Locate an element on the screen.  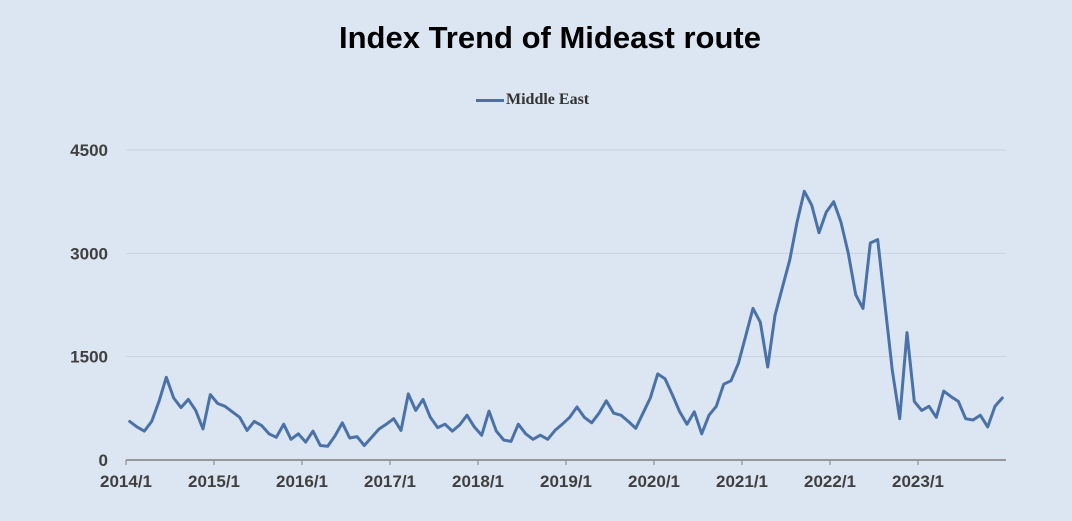
x-tick-label: 2021/1 is located at coordinates (742, 481).